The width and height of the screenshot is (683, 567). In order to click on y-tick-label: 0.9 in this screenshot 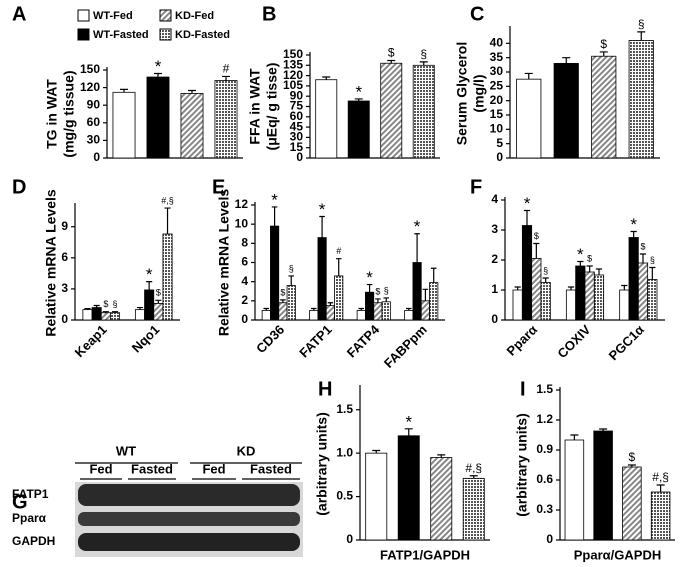, I will do `click(544, 449)`.